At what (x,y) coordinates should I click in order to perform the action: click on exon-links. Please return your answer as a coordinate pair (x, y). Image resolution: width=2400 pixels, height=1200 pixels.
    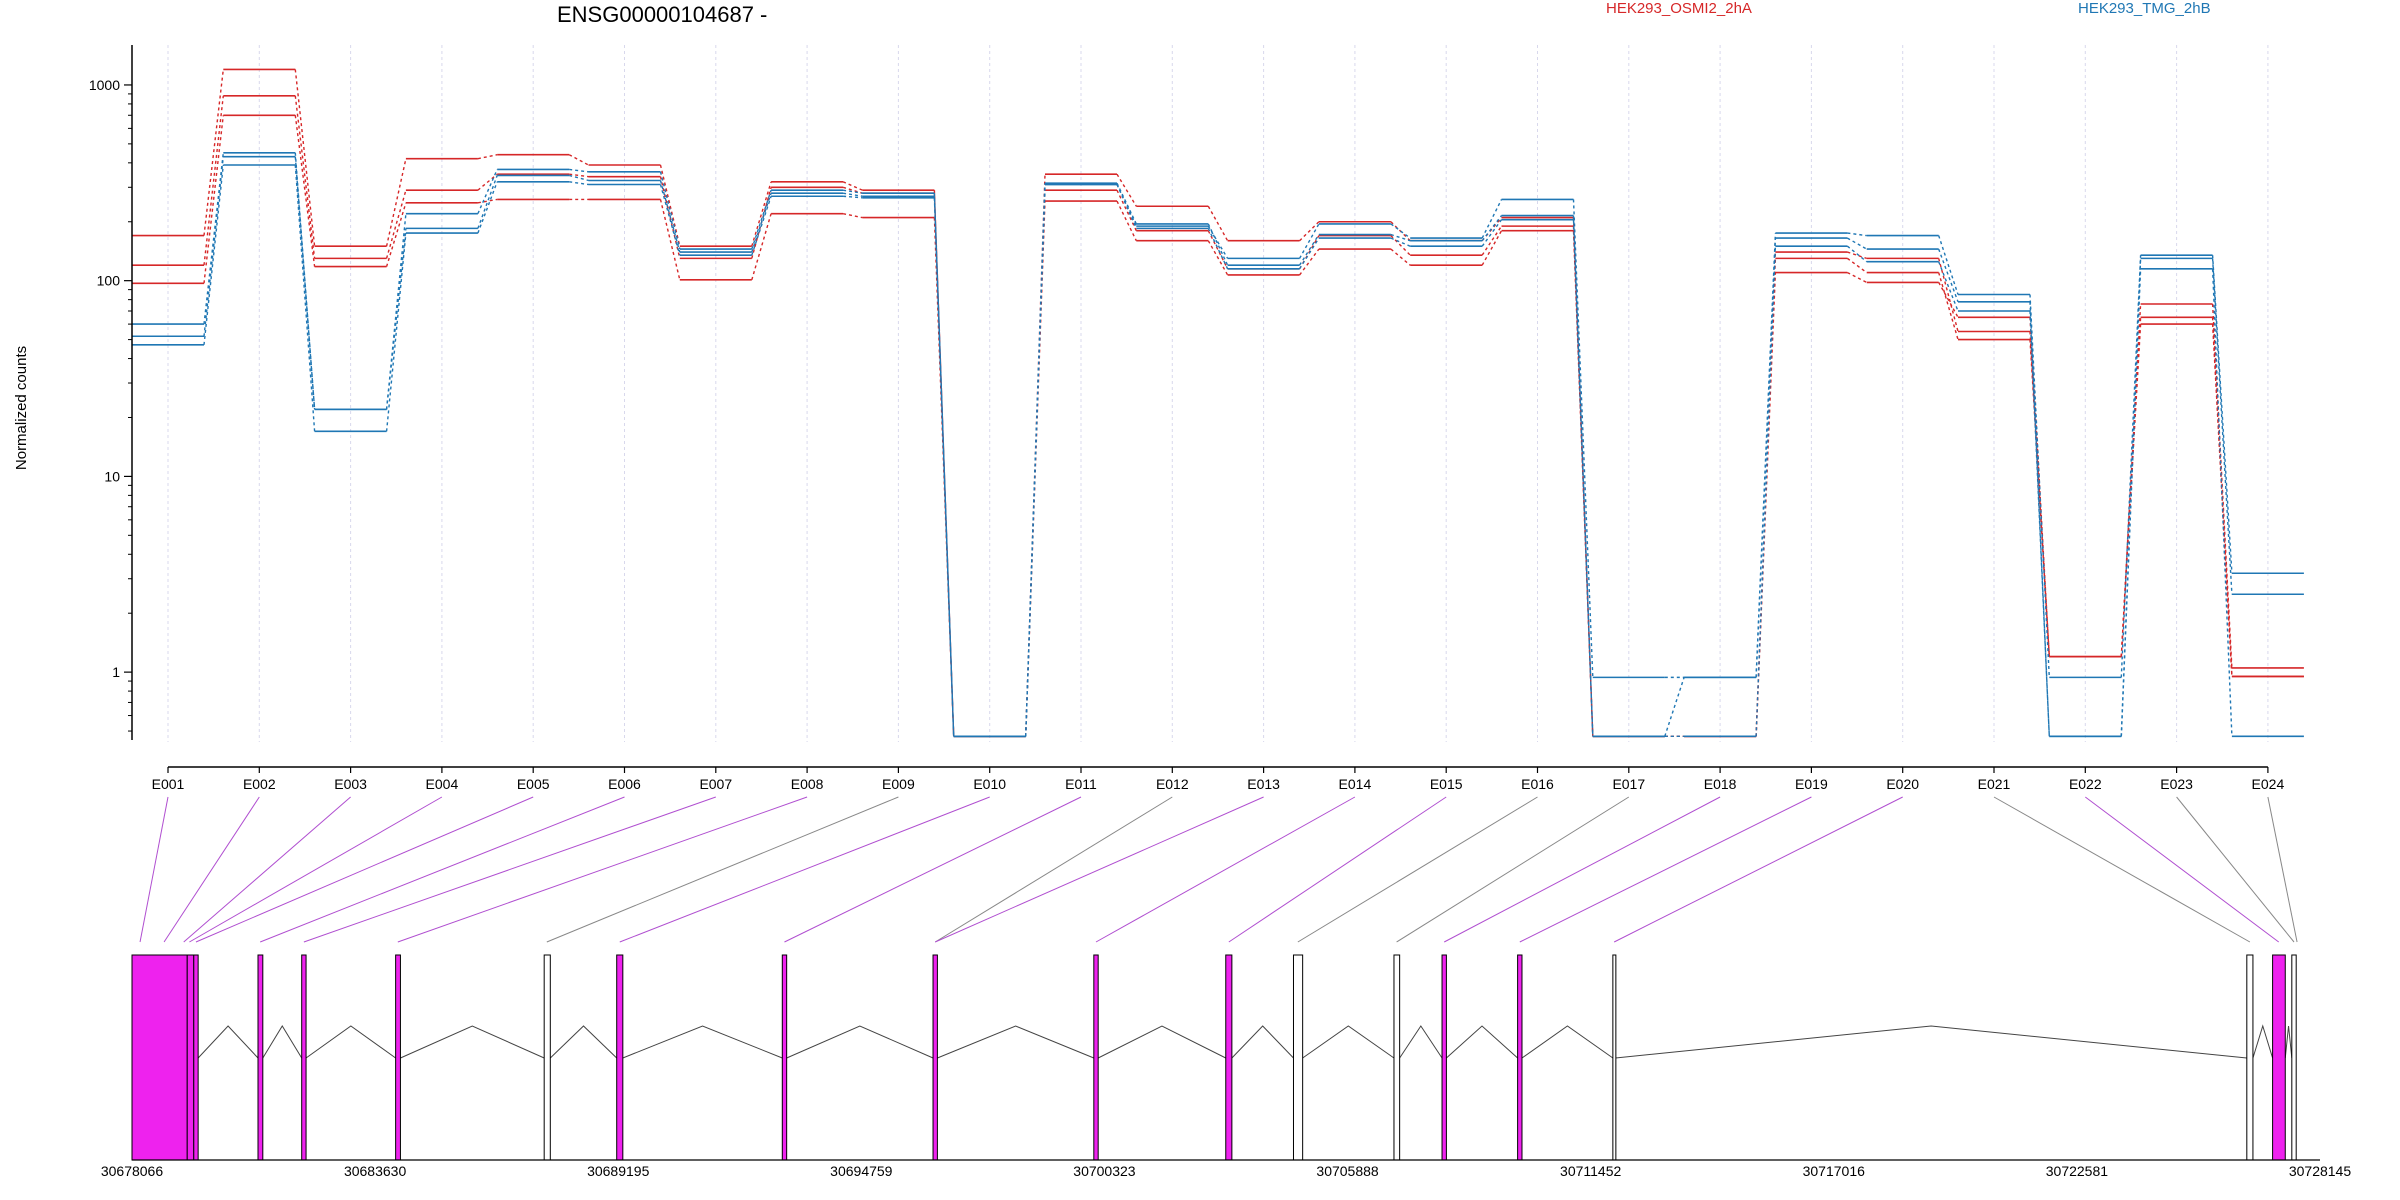
    Looking at the image, I should click on (1218, 869).